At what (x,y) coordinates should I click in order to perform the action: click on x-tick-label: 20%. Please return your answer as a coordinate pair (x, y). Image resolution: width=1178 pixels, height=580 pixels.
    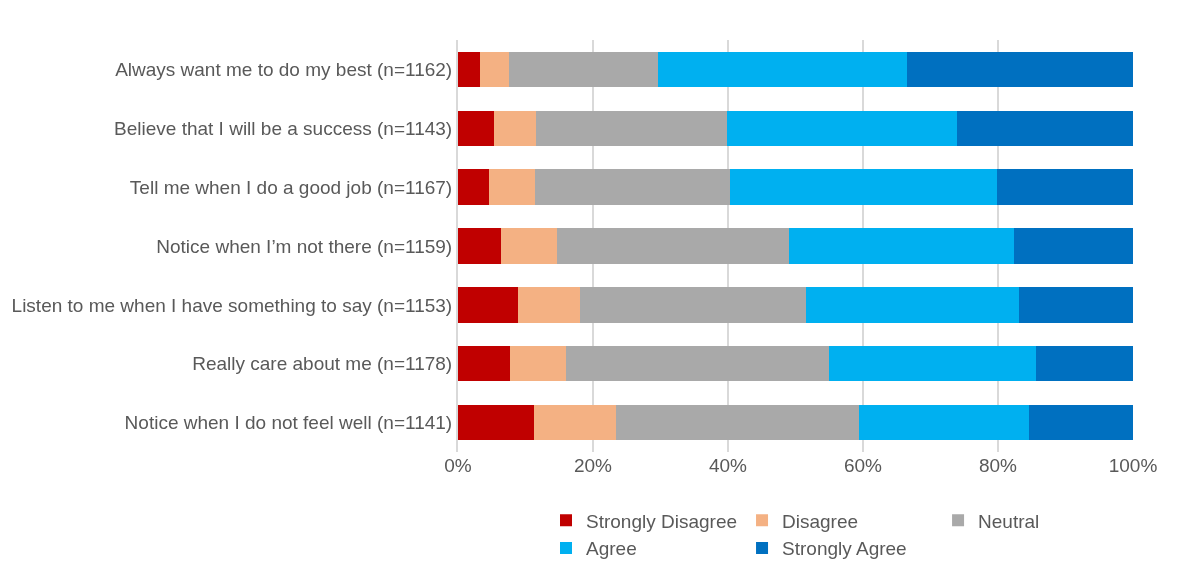
    Looking at the image, I should click on (593, 465).